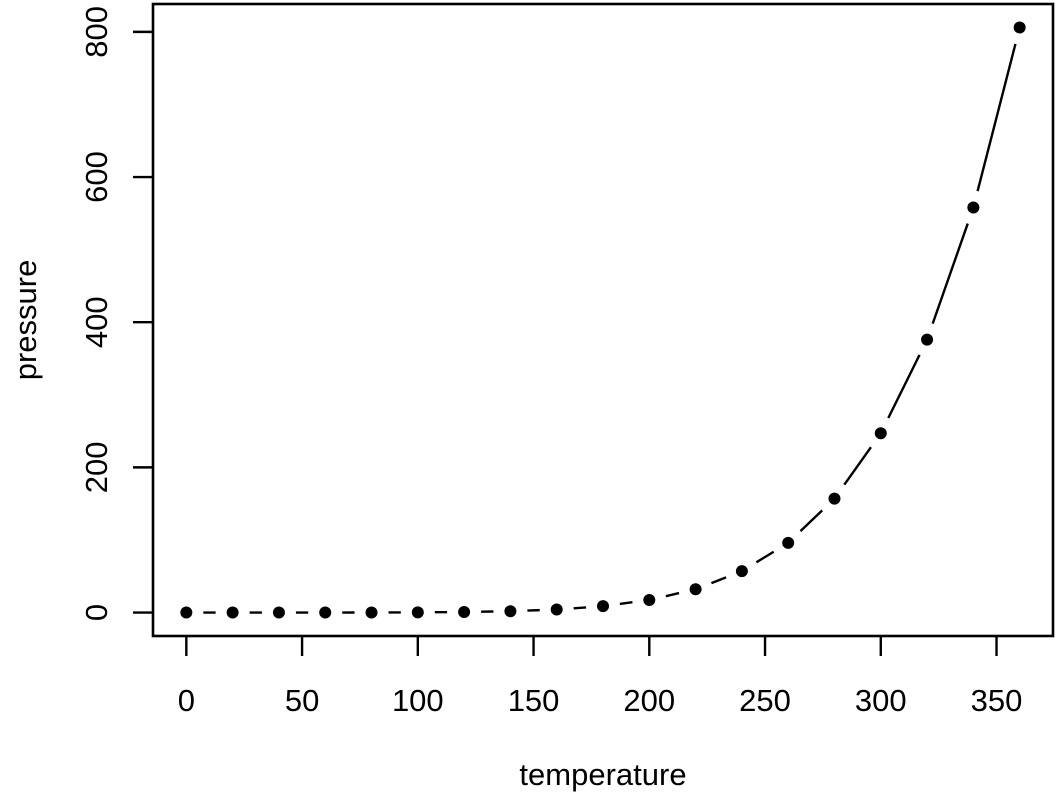 The width and height of the screenshot is (1056, 792). What do you see at coordinates (881, 700) in the screenshot?
I see `x-axis-tick-label: 300` at bounding box center [881, 700].